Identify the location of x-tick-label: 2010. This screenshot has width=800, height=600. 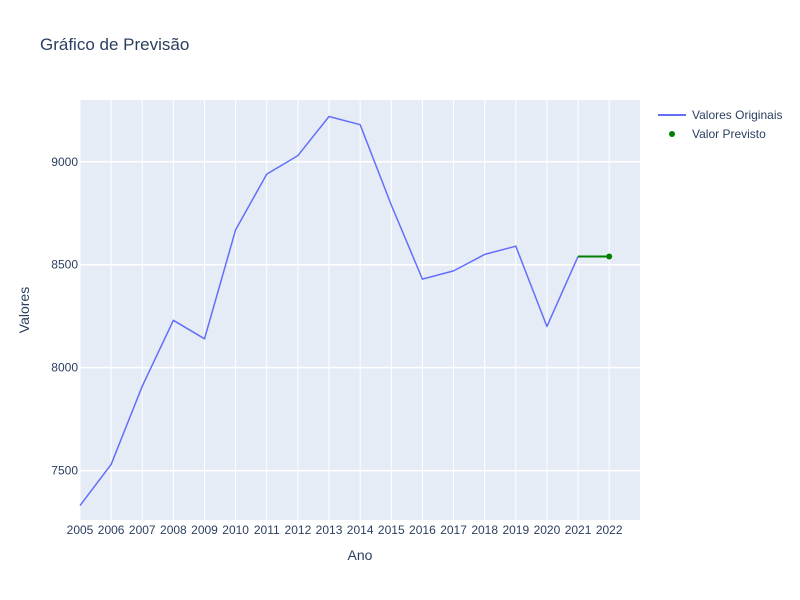
(235, 530).